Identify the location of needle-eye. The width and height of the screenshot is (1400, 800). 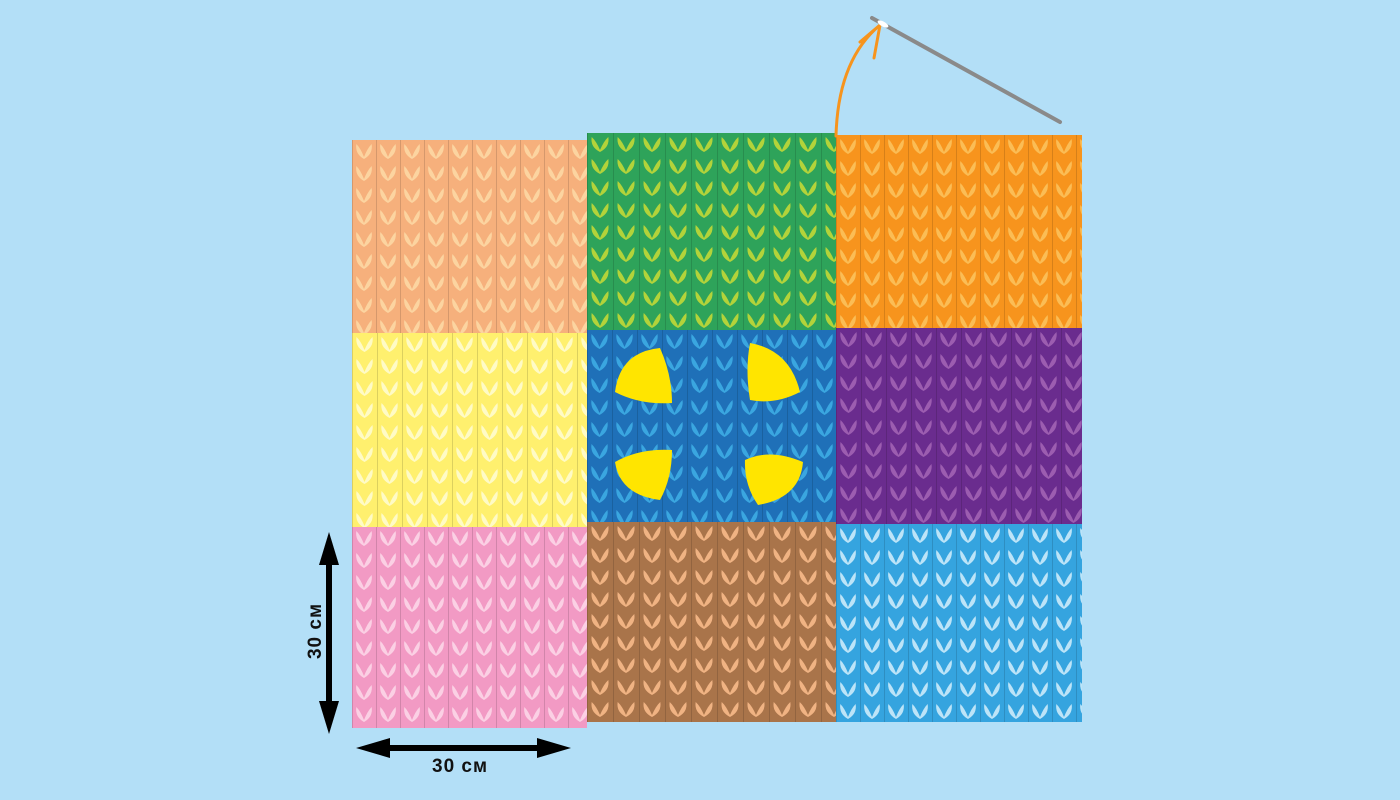
(883, 24).